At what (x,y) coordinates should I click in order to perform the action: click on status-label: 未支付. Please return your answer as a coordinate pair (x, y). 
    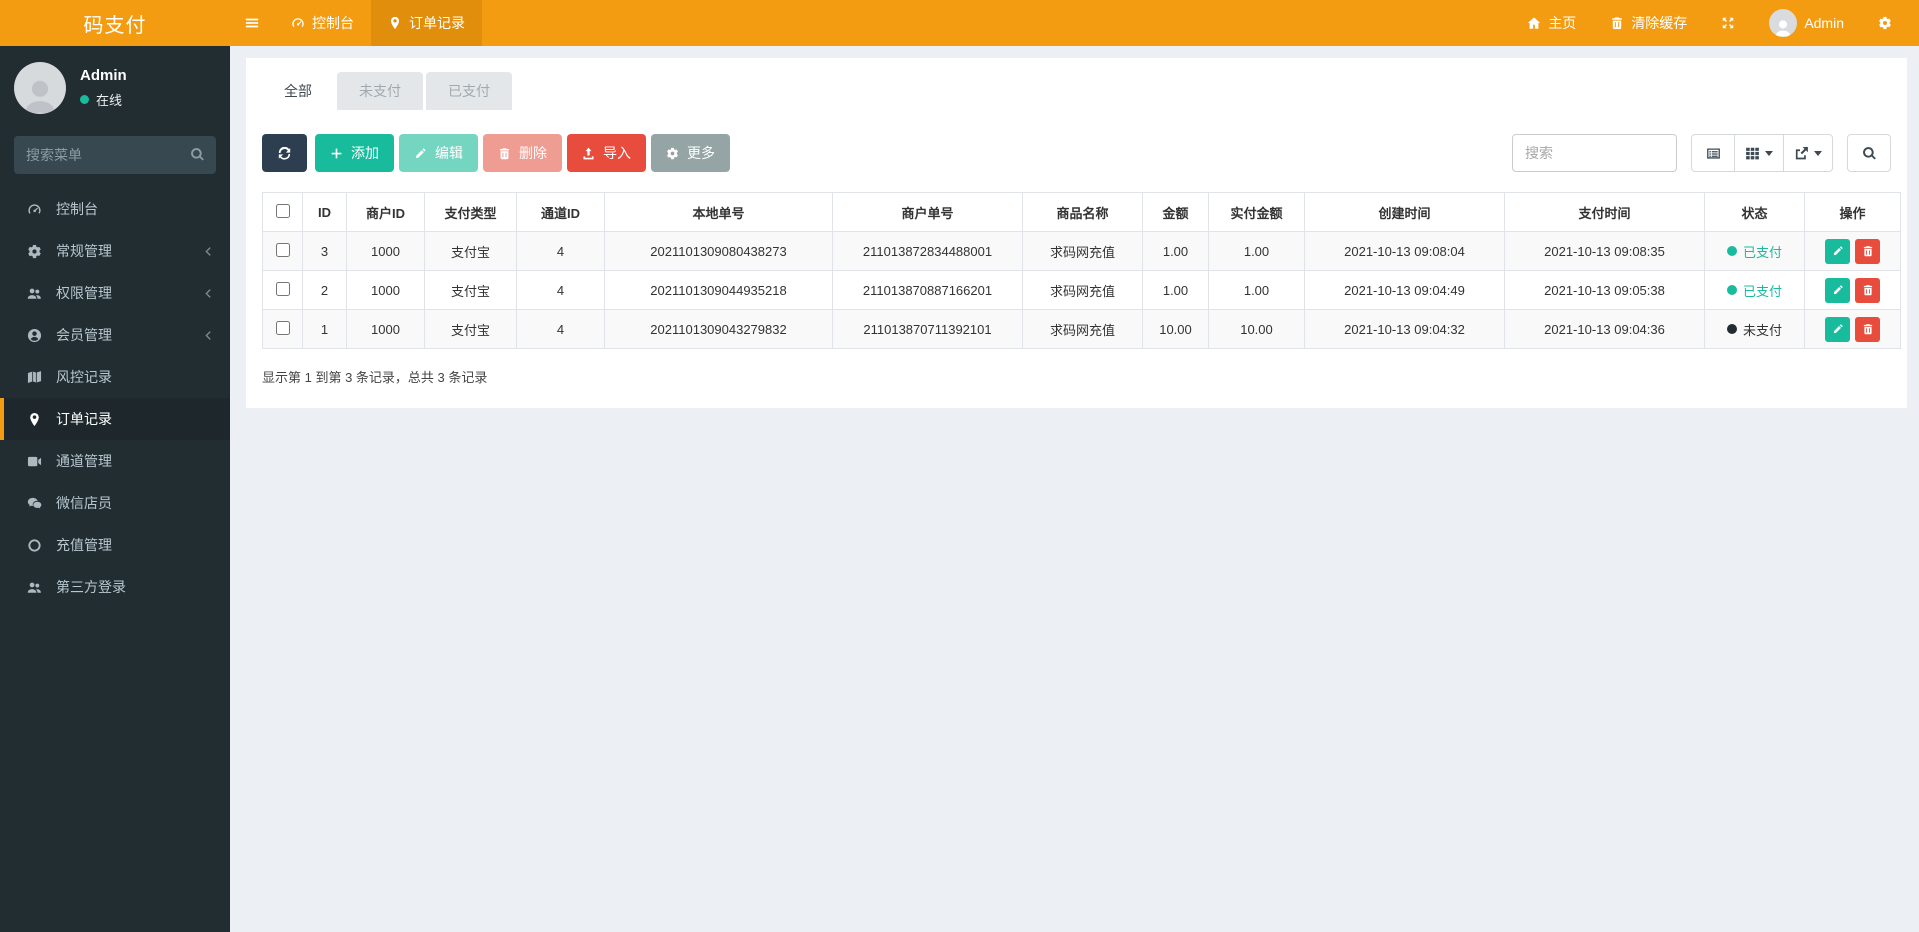
    Looking at the image, I should click on (1762, 330).